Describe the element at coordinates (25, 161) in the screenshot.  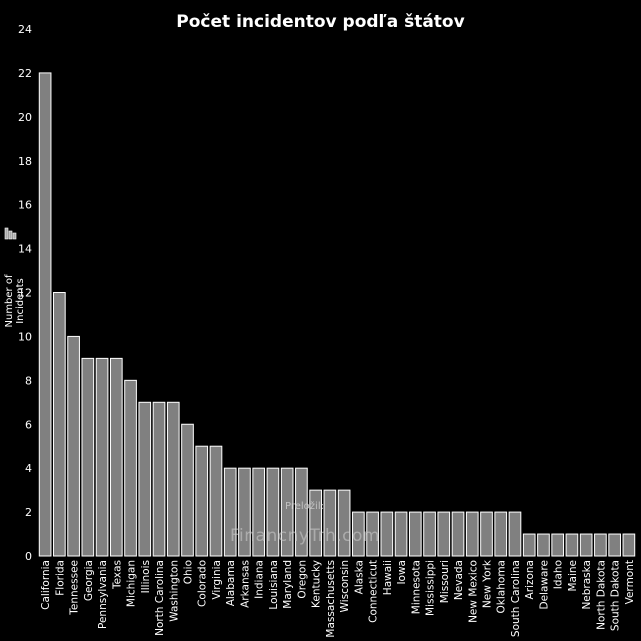
I see `y-tick-label: 18` at that location.